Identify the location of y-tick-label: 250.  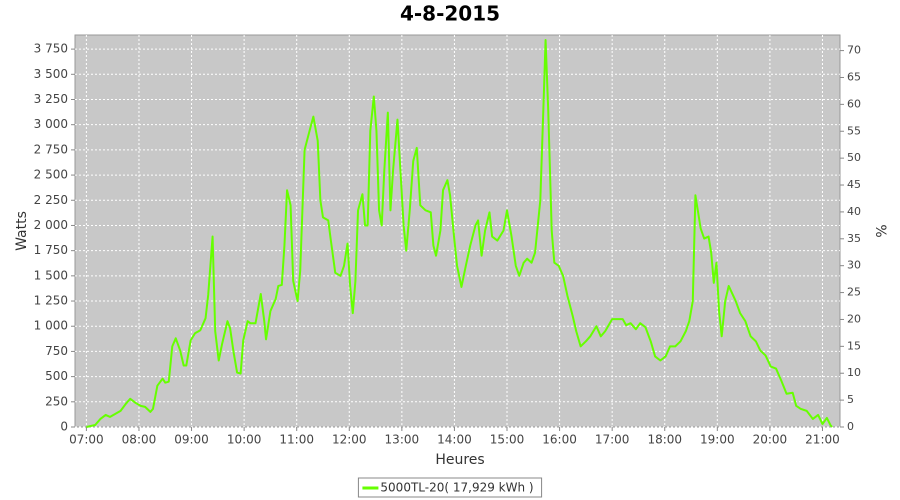
(56, 401).